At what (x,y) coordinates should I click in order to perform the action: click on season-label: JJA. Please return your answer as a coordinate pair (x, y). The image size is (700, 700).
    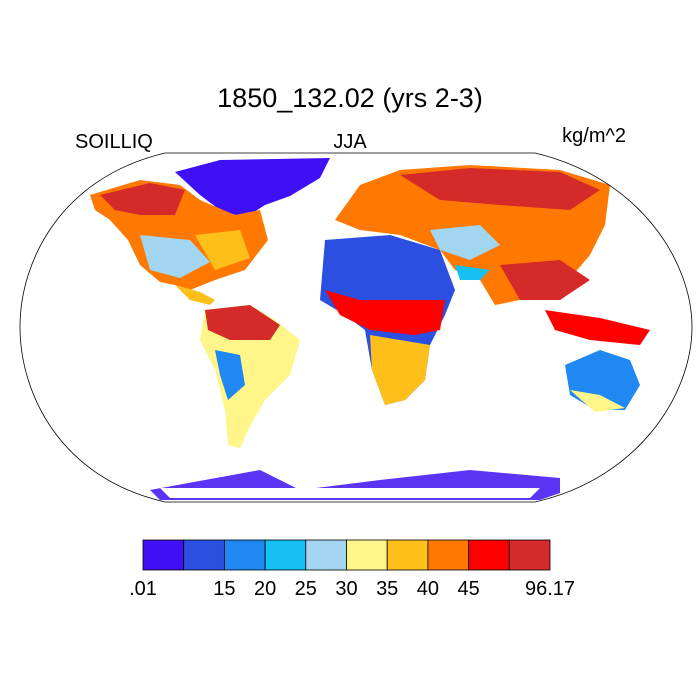
    Looking at the image, I should click on (350, 142).